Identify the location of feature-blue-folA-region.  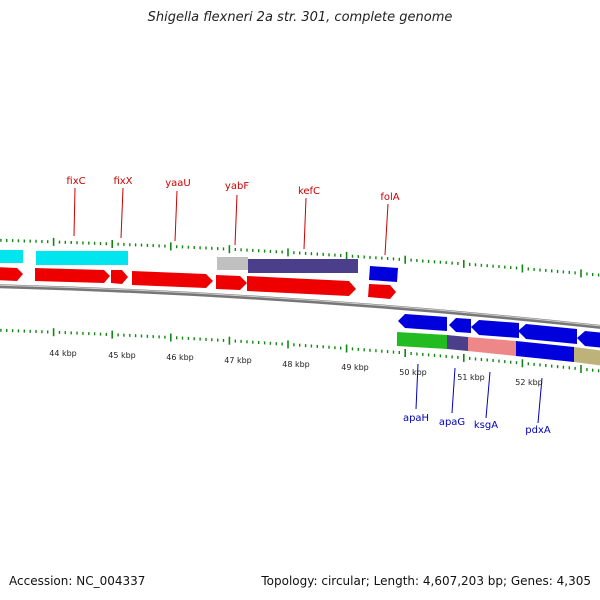
(383, 274).